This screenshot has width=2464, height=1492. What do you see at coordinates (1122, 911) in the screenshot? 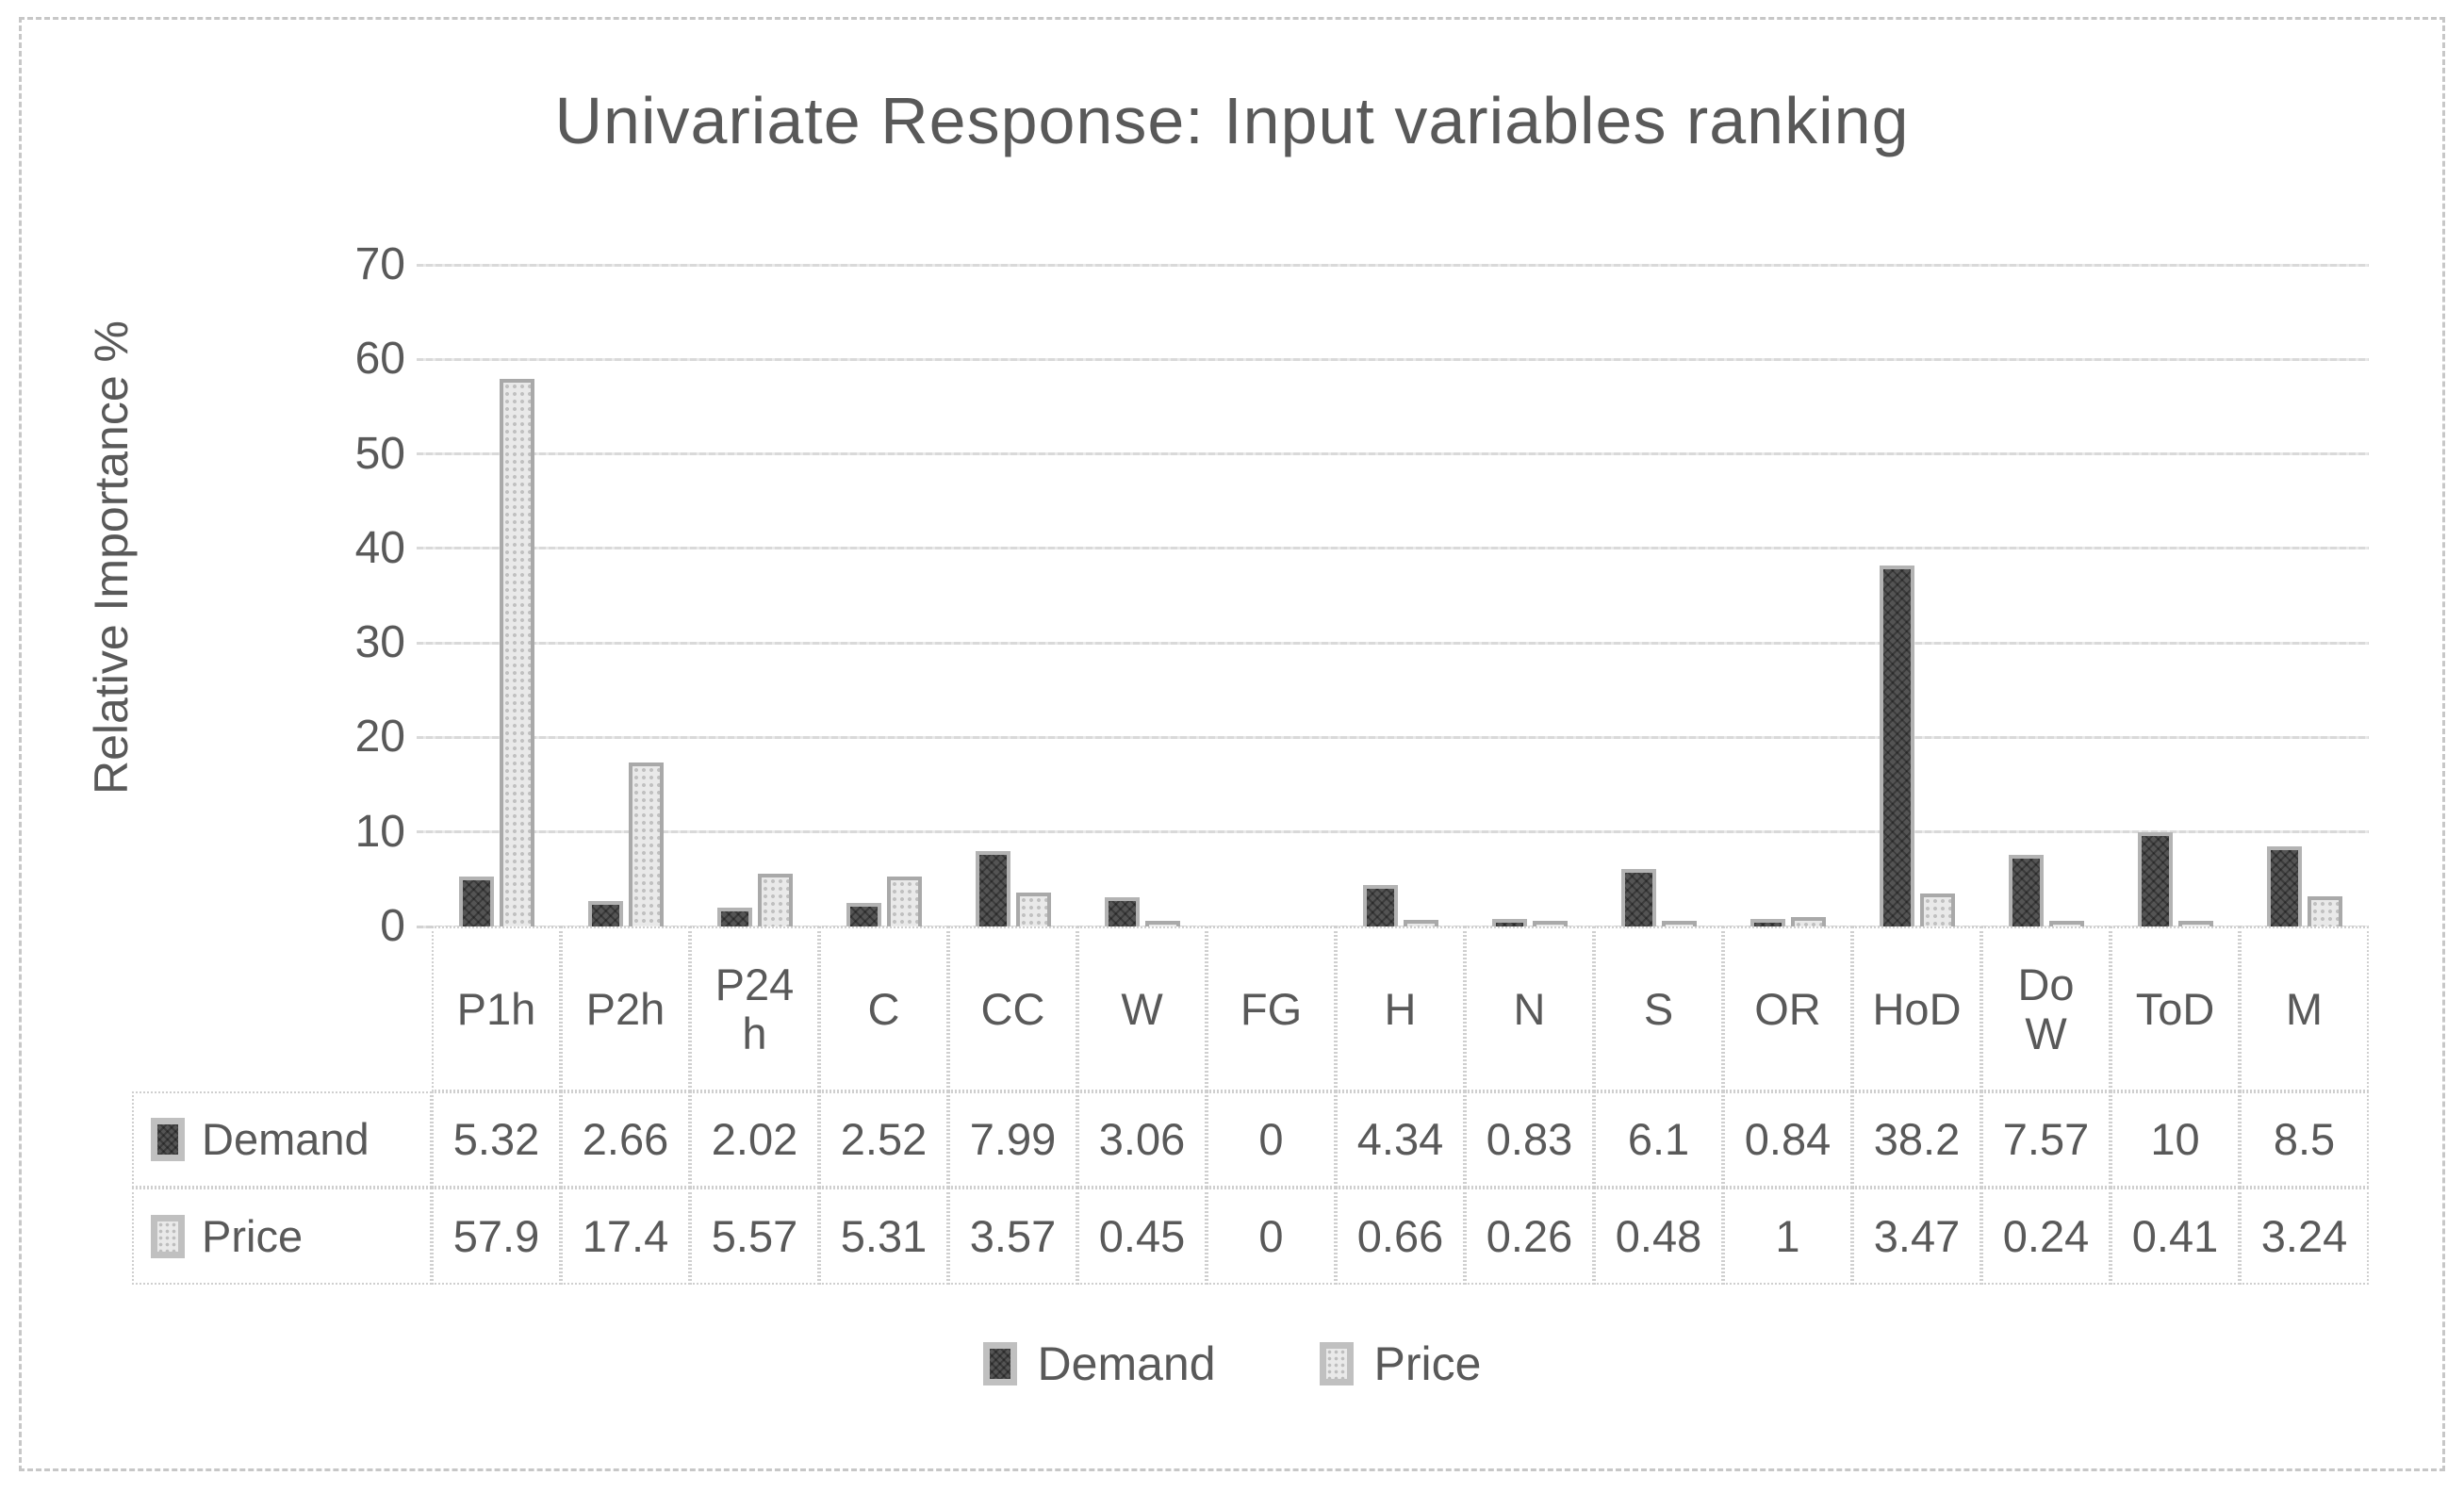
I see `demand-bar-w` at bounding box center [1122, 911].